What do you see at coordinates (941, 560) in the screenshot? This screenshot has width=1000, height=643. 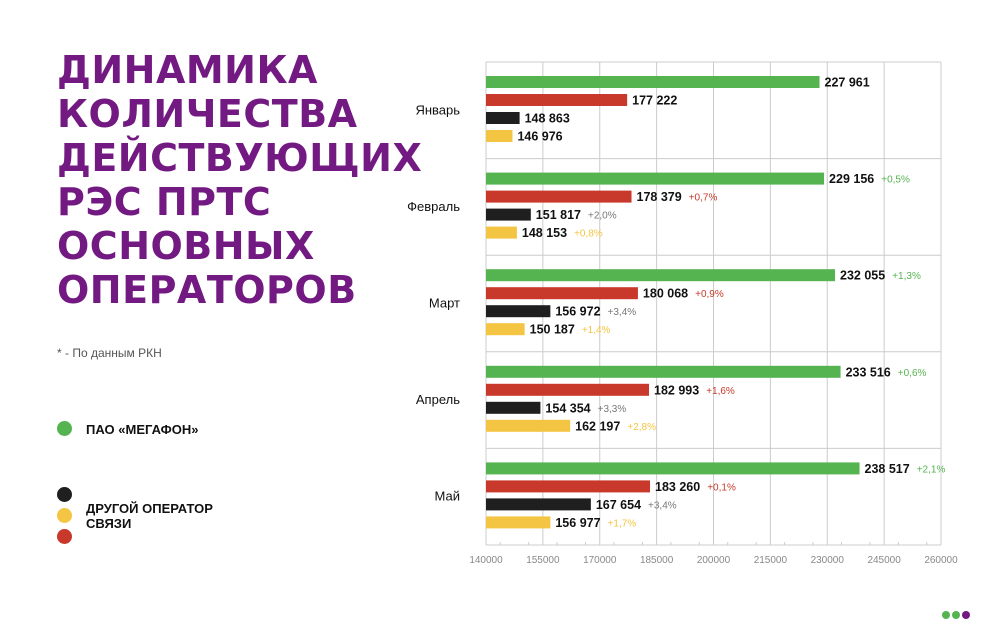 I see `x-tick-label: 260000` at bounding box center [941, 560].